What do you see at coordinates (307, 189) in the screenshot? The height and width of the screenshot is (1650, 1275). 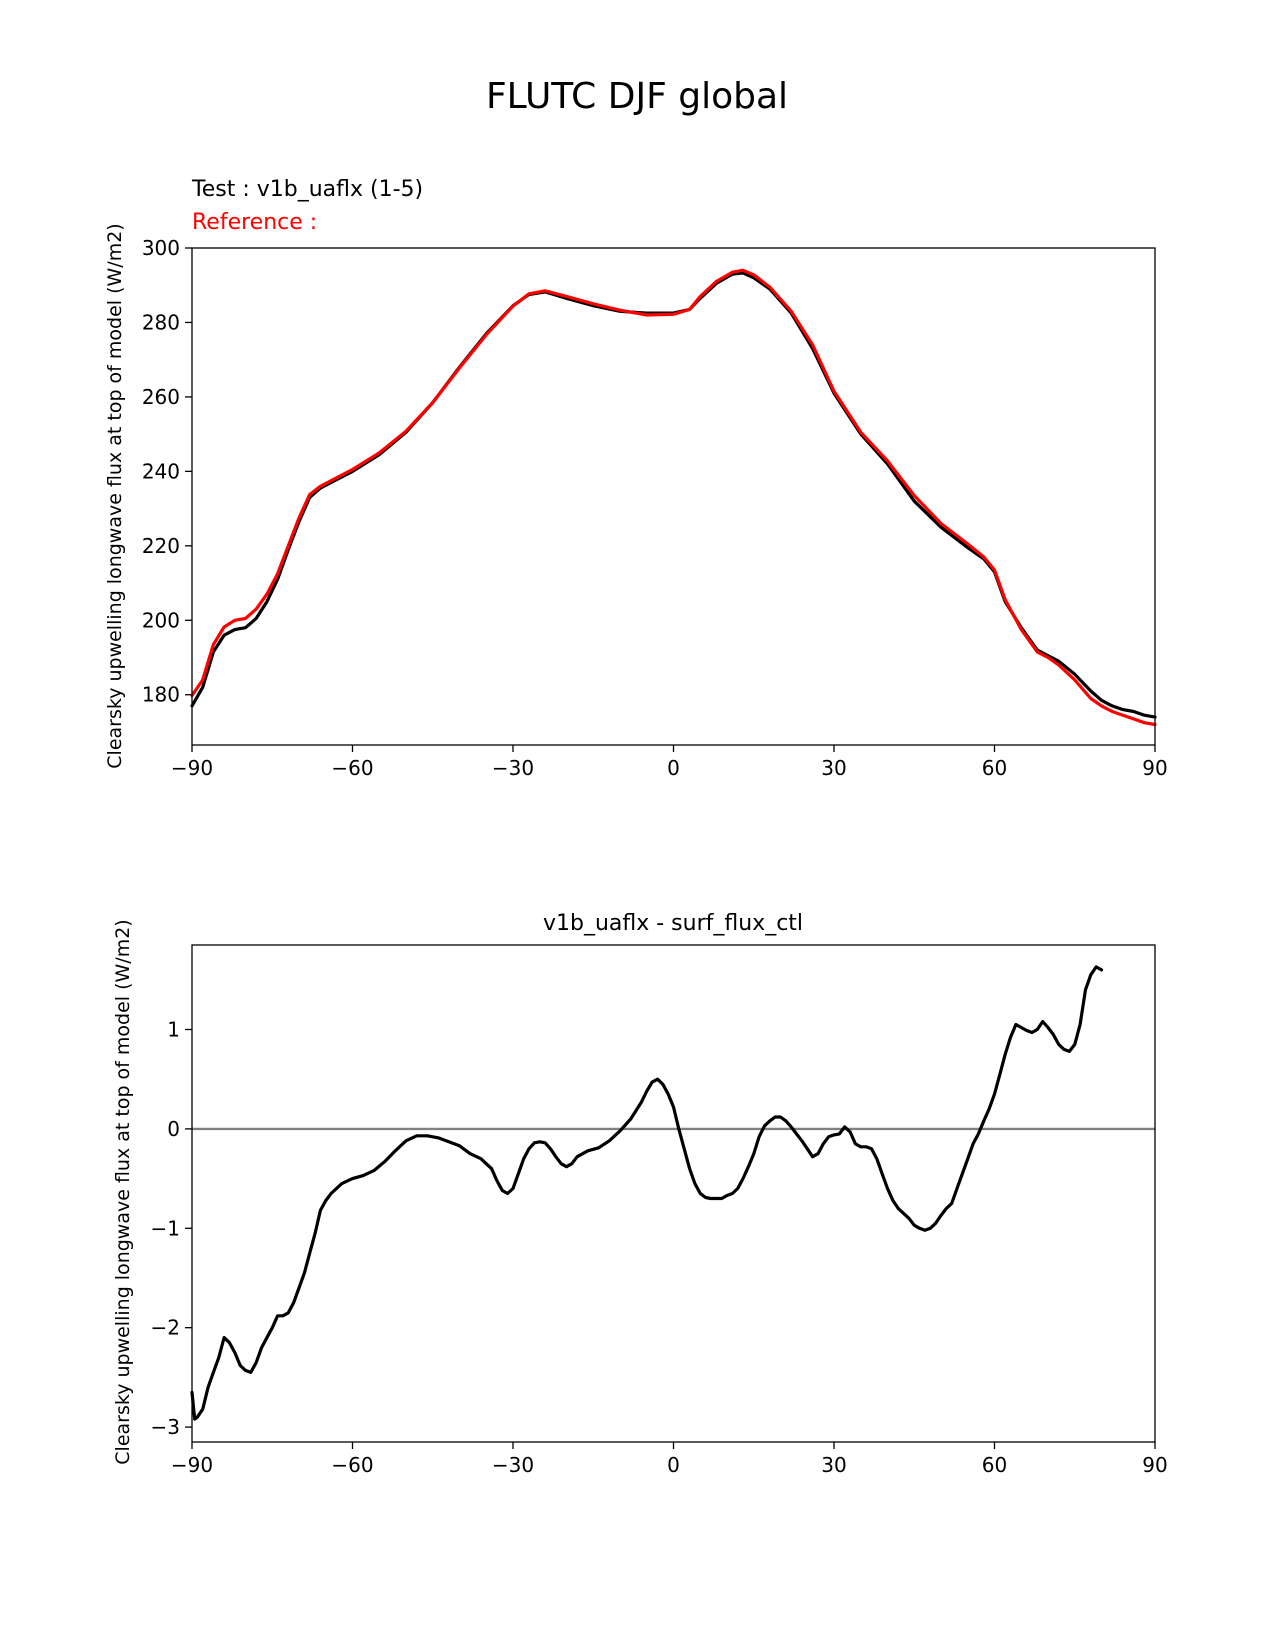 I see `test-label: Test : v1b_uaflx (1-5)` at bounding box center [307, 189].